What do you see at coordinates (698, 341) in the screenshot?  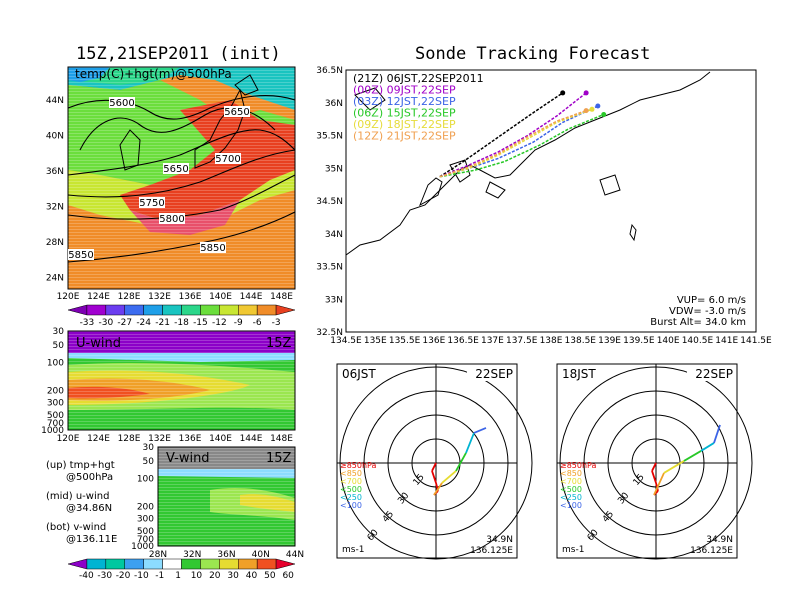 I see `lon-tick-label: 140.5E` at bounding box center [698, 341].